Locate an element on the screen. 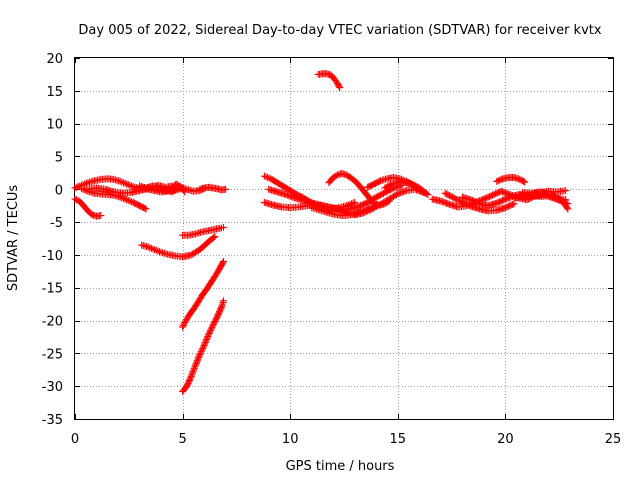  y-tick-label: -25 is located at coordinates (52, 354).